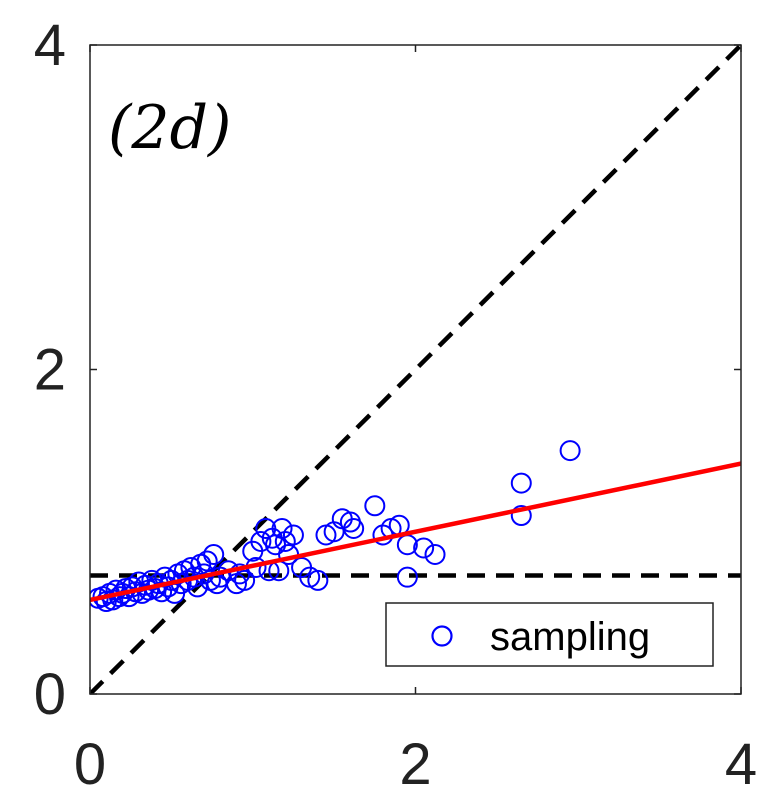  What do you see at coordinates (741, 761) in the screenshot?
I see `x-tick-label: 4` at bounding box center [741, 761].